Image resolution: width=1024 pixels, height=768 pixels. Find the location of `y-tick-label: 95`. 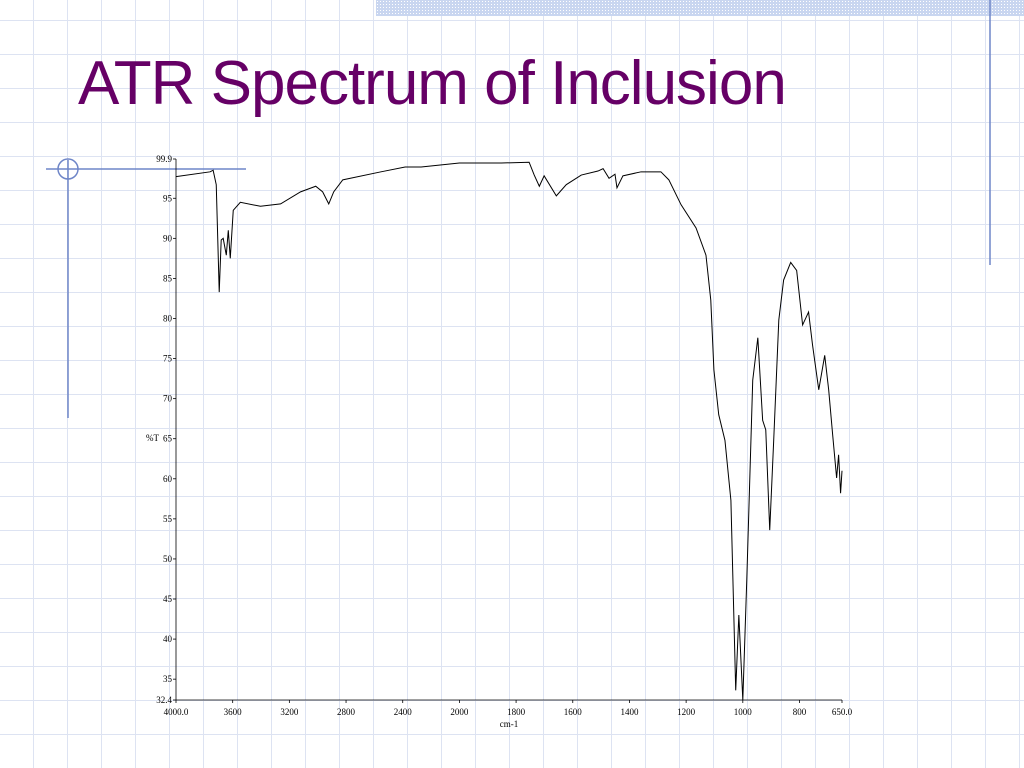

y-tick-label: 95 is located at coordinates (168, 198).